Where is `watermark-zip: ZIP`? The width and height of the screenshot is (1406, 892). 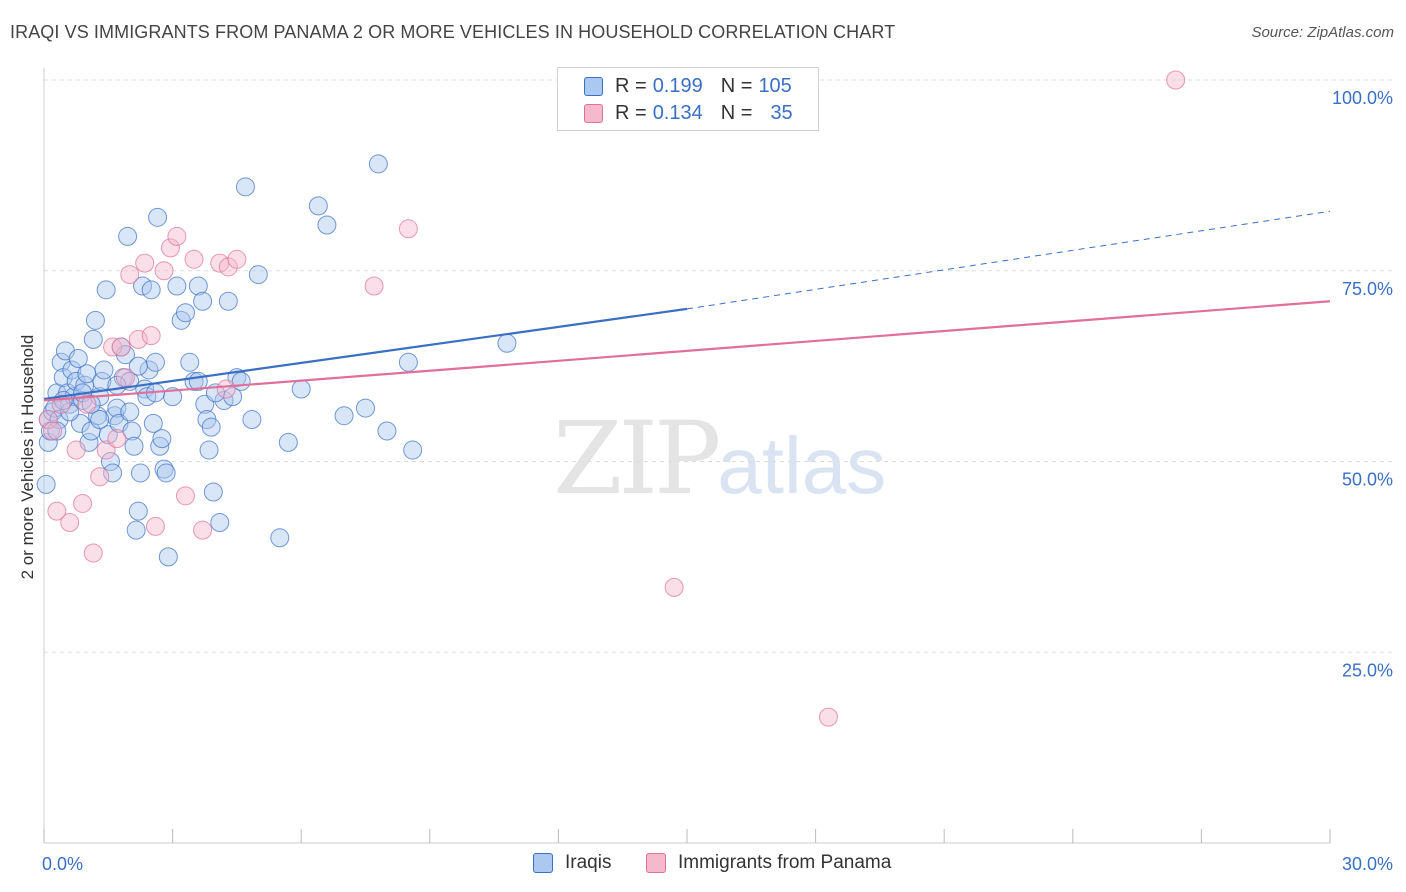
watermark-zip: ZIP is located at coordinates (637, 458).